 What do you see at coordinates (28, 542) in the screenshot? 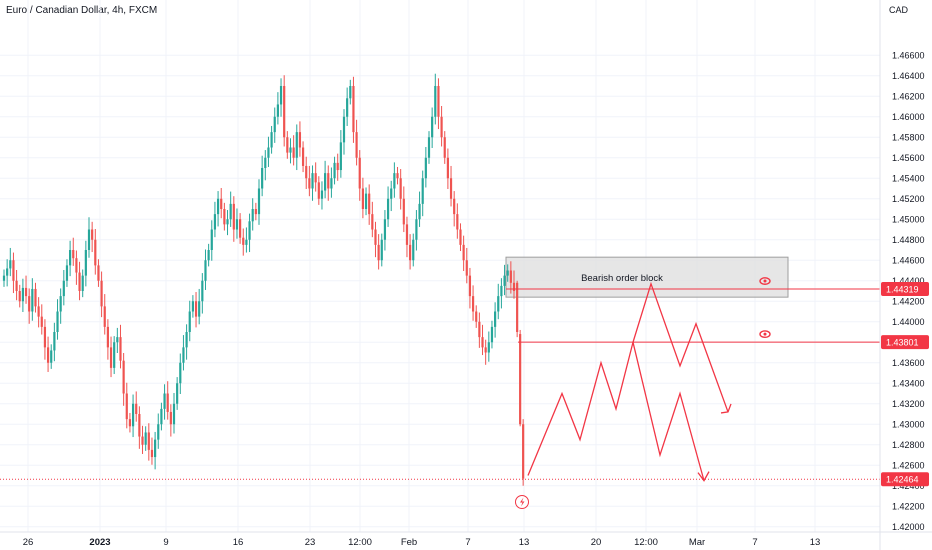
I see `time-tick-label: 26` at bounding box center [28, 542].